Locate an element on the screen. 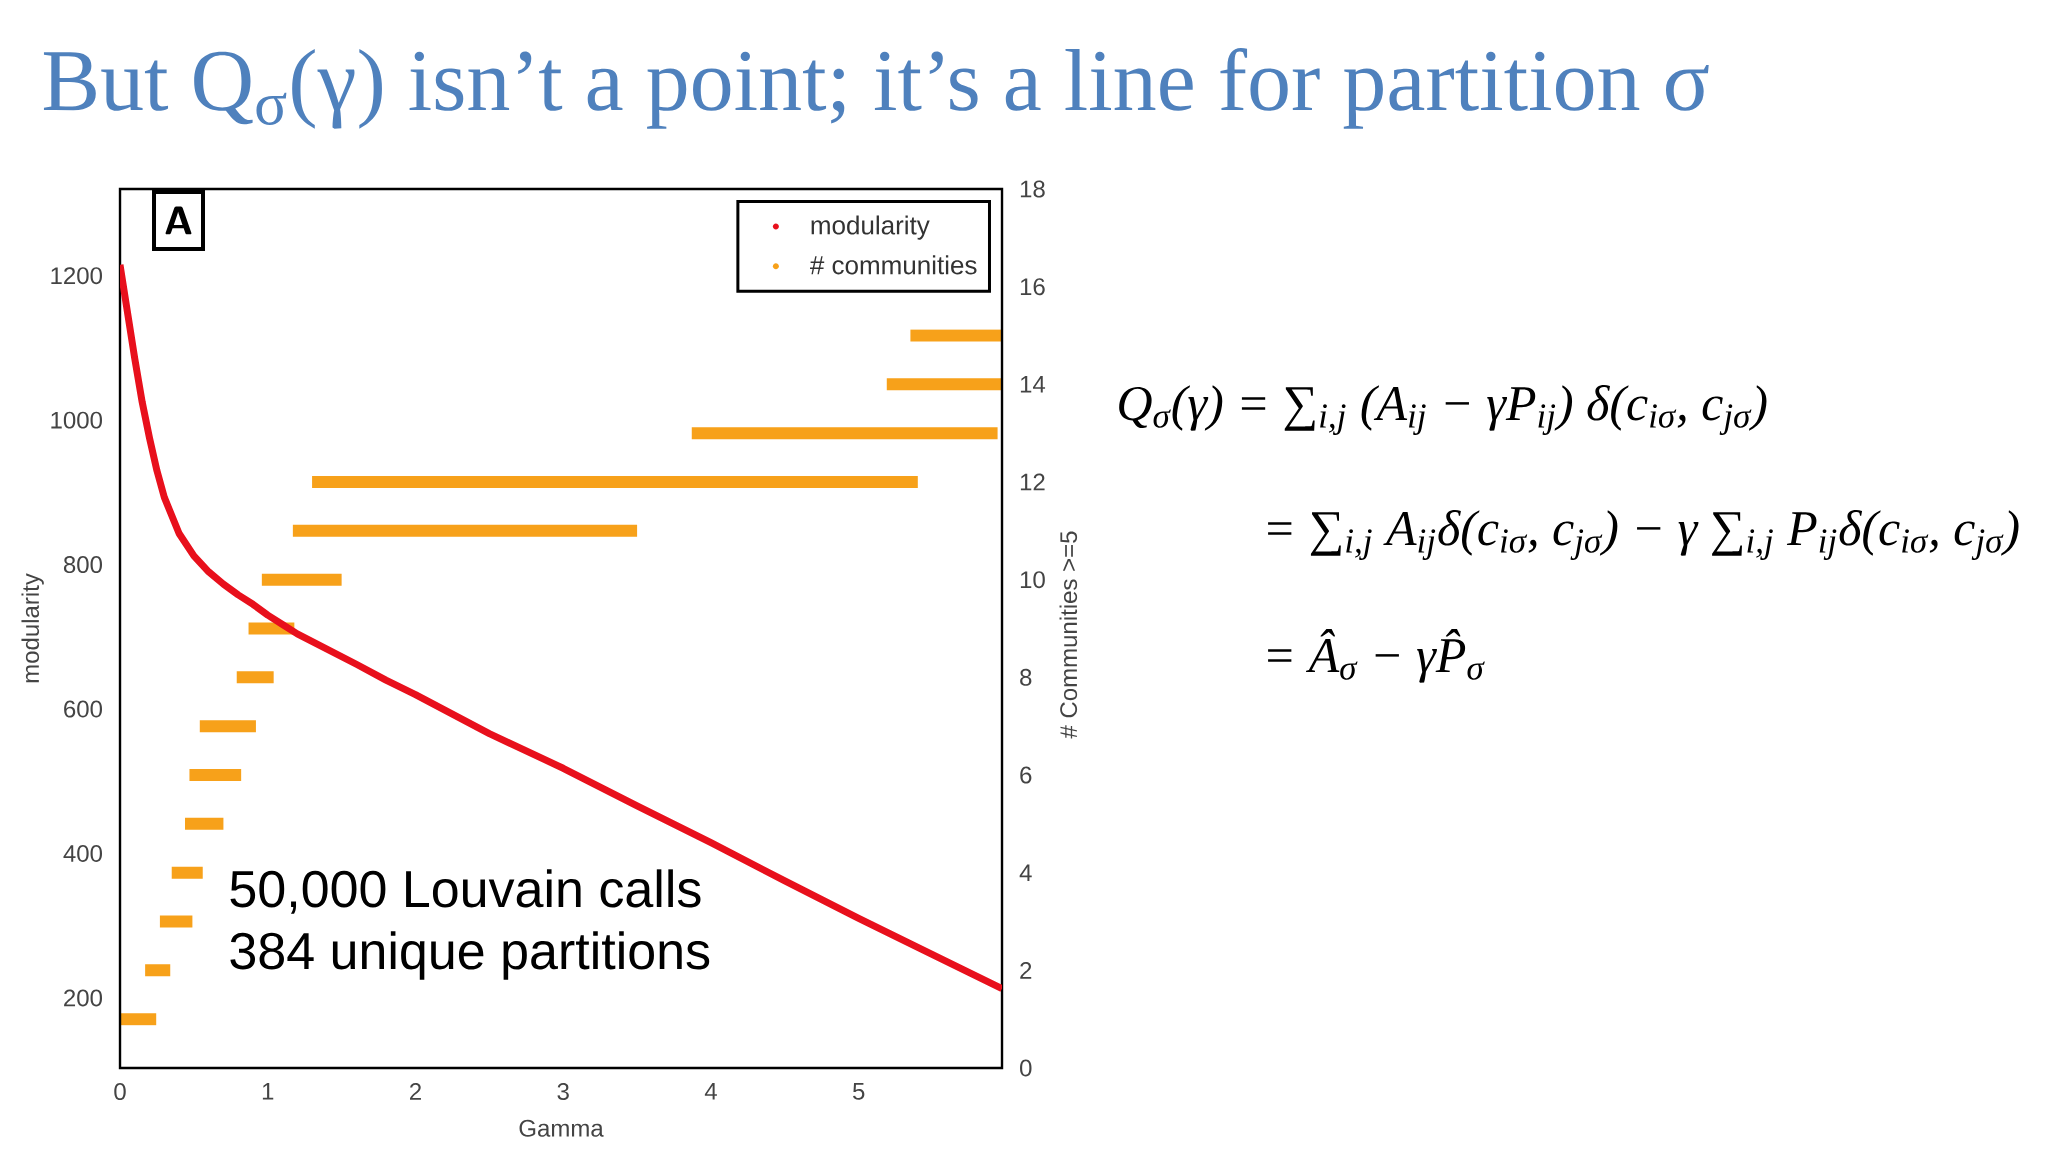 This screenshot has height=1152, width=2048. x-tick-label: 3 is located at coordinates (563, 1092).